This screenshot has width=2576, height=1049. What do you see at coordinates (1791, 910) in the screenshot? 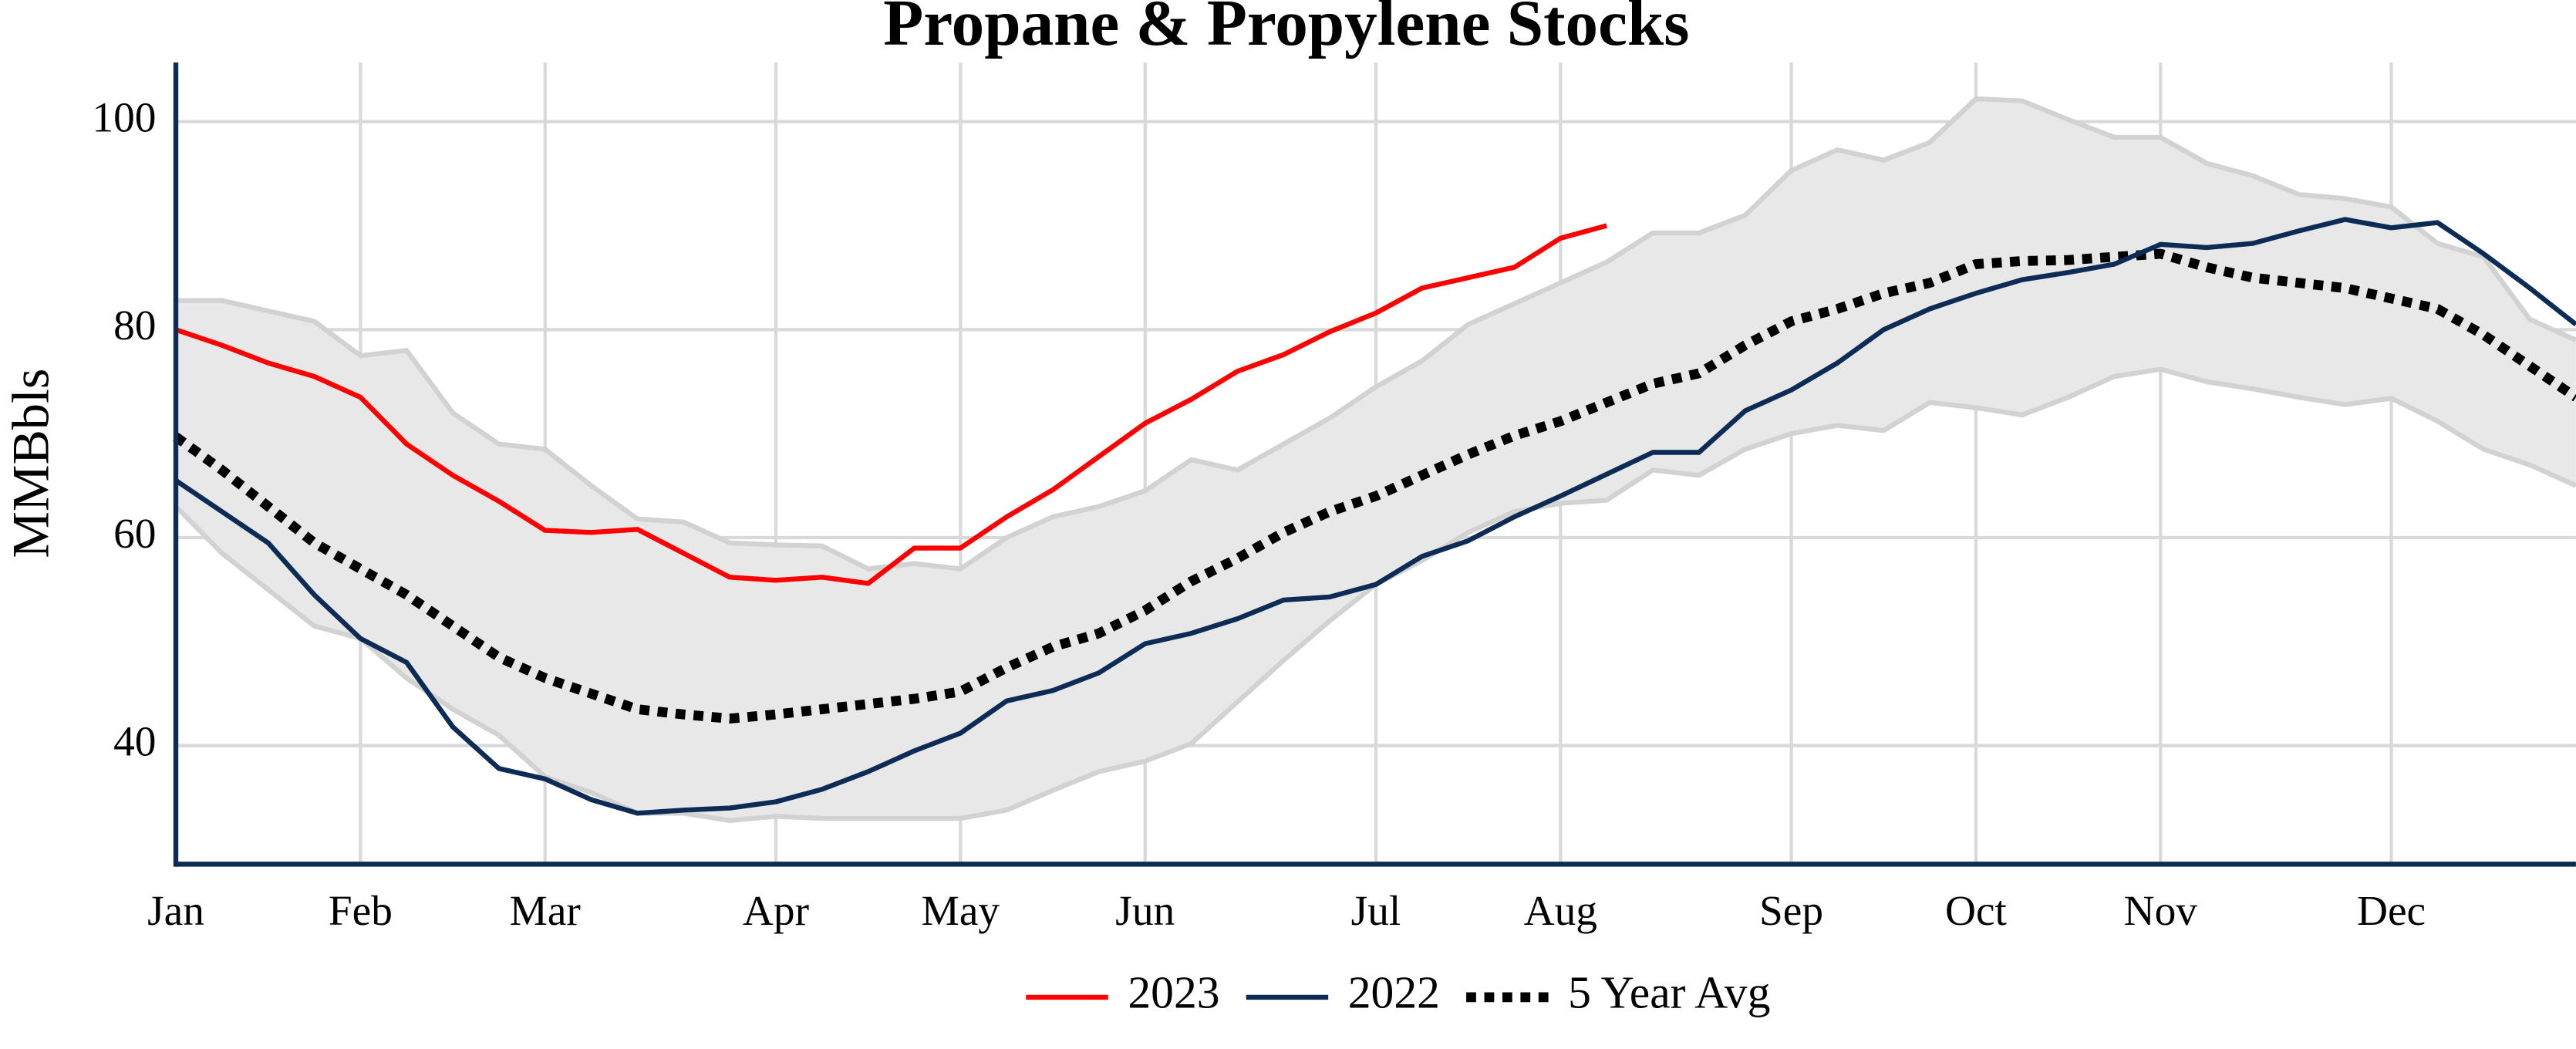
I see `x-tick-label: Sep` at bounding box center [1791, 910].